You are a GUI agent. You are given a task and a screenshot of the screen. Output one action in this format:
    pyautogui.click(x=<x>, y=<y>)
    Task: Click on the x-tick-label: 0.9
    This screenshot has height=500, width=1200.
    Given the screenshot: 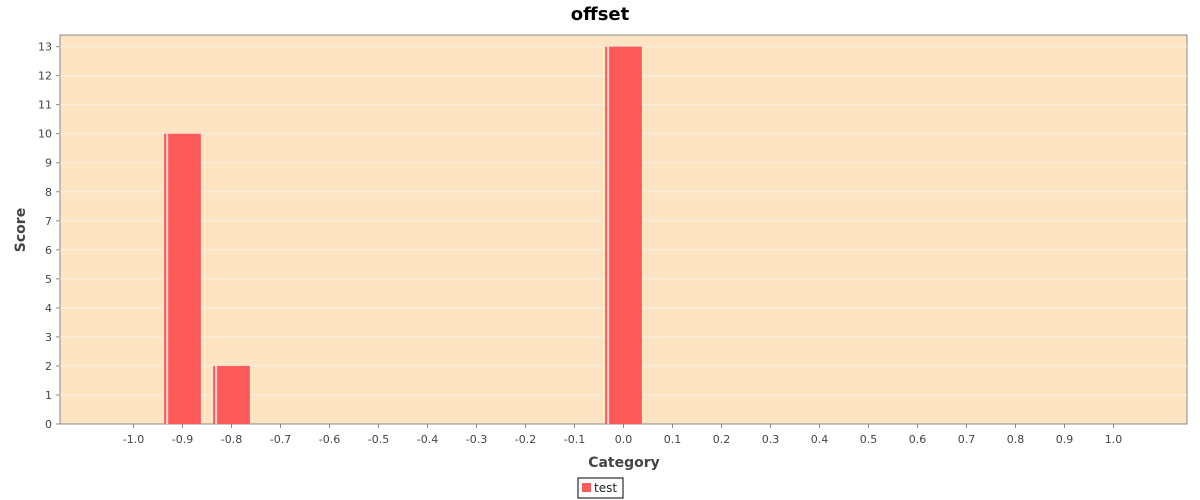 What is the action you would take?
    pyautogui.click(x=1065, y=439)
    